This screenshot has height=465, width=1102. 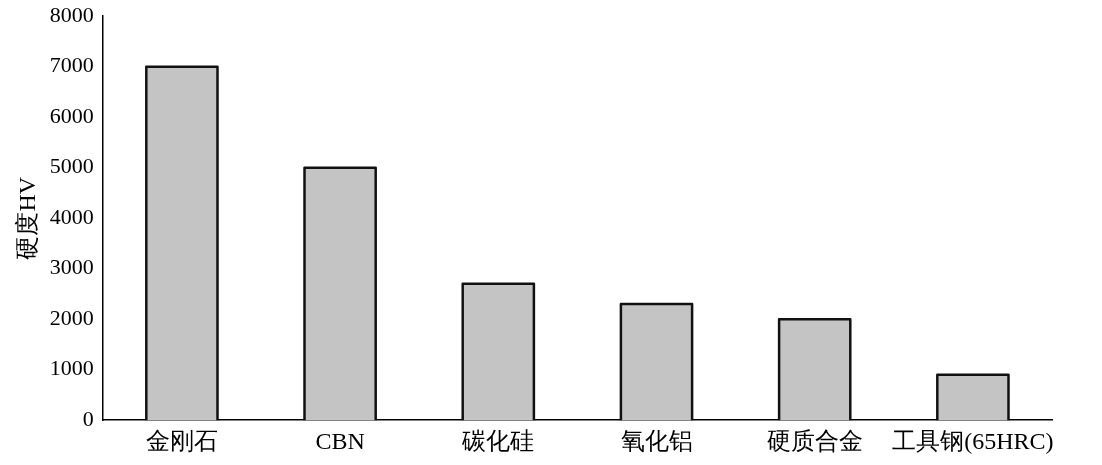 I want to click on y-tick-label: 0, so click(x=88, y=418).